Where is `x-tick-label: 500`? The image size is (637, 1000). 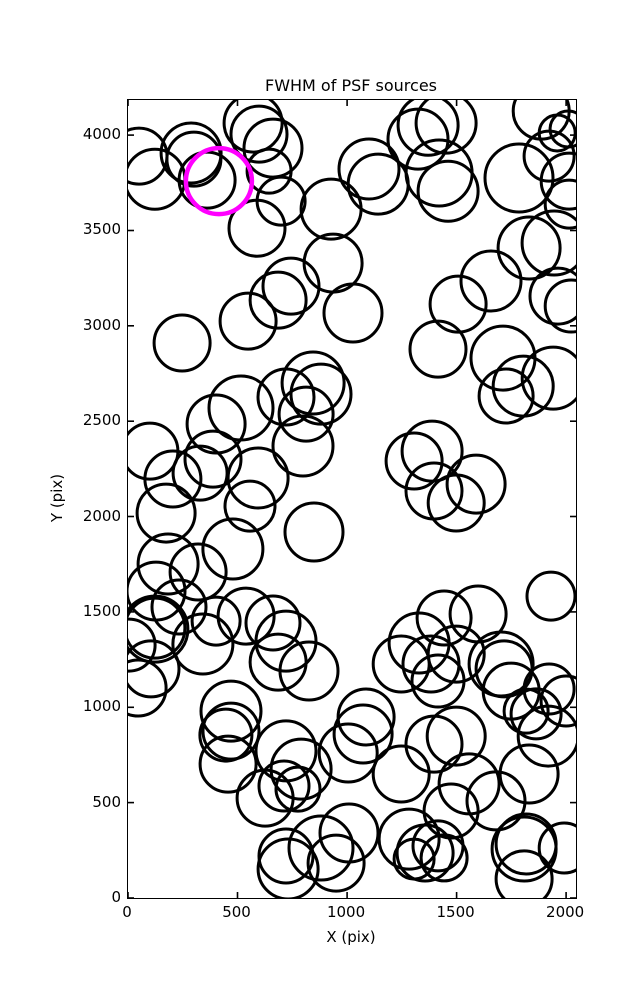 x-tick-label: 500 is located at coordinates (236, 912).